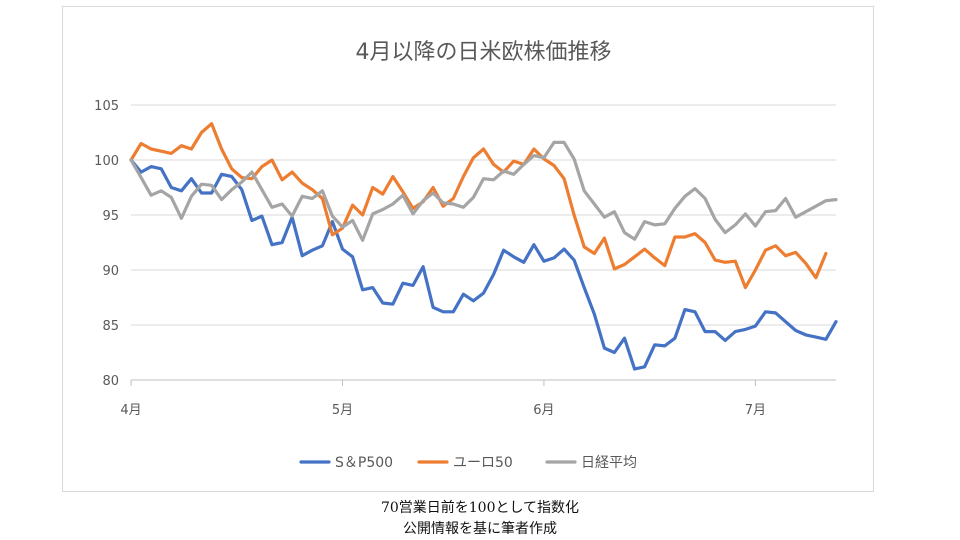 Image resolution: width=960 pixels, height=540 pixels. What do you see at coordinates (609, 463) in the screenshot?
I see `legend-label: 日経平均` at bounding box center [609, 463].